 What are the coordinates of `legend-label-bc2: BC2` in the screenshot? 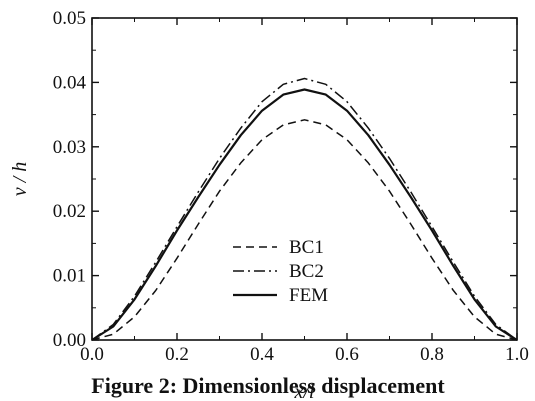 It's located at (306, 271).